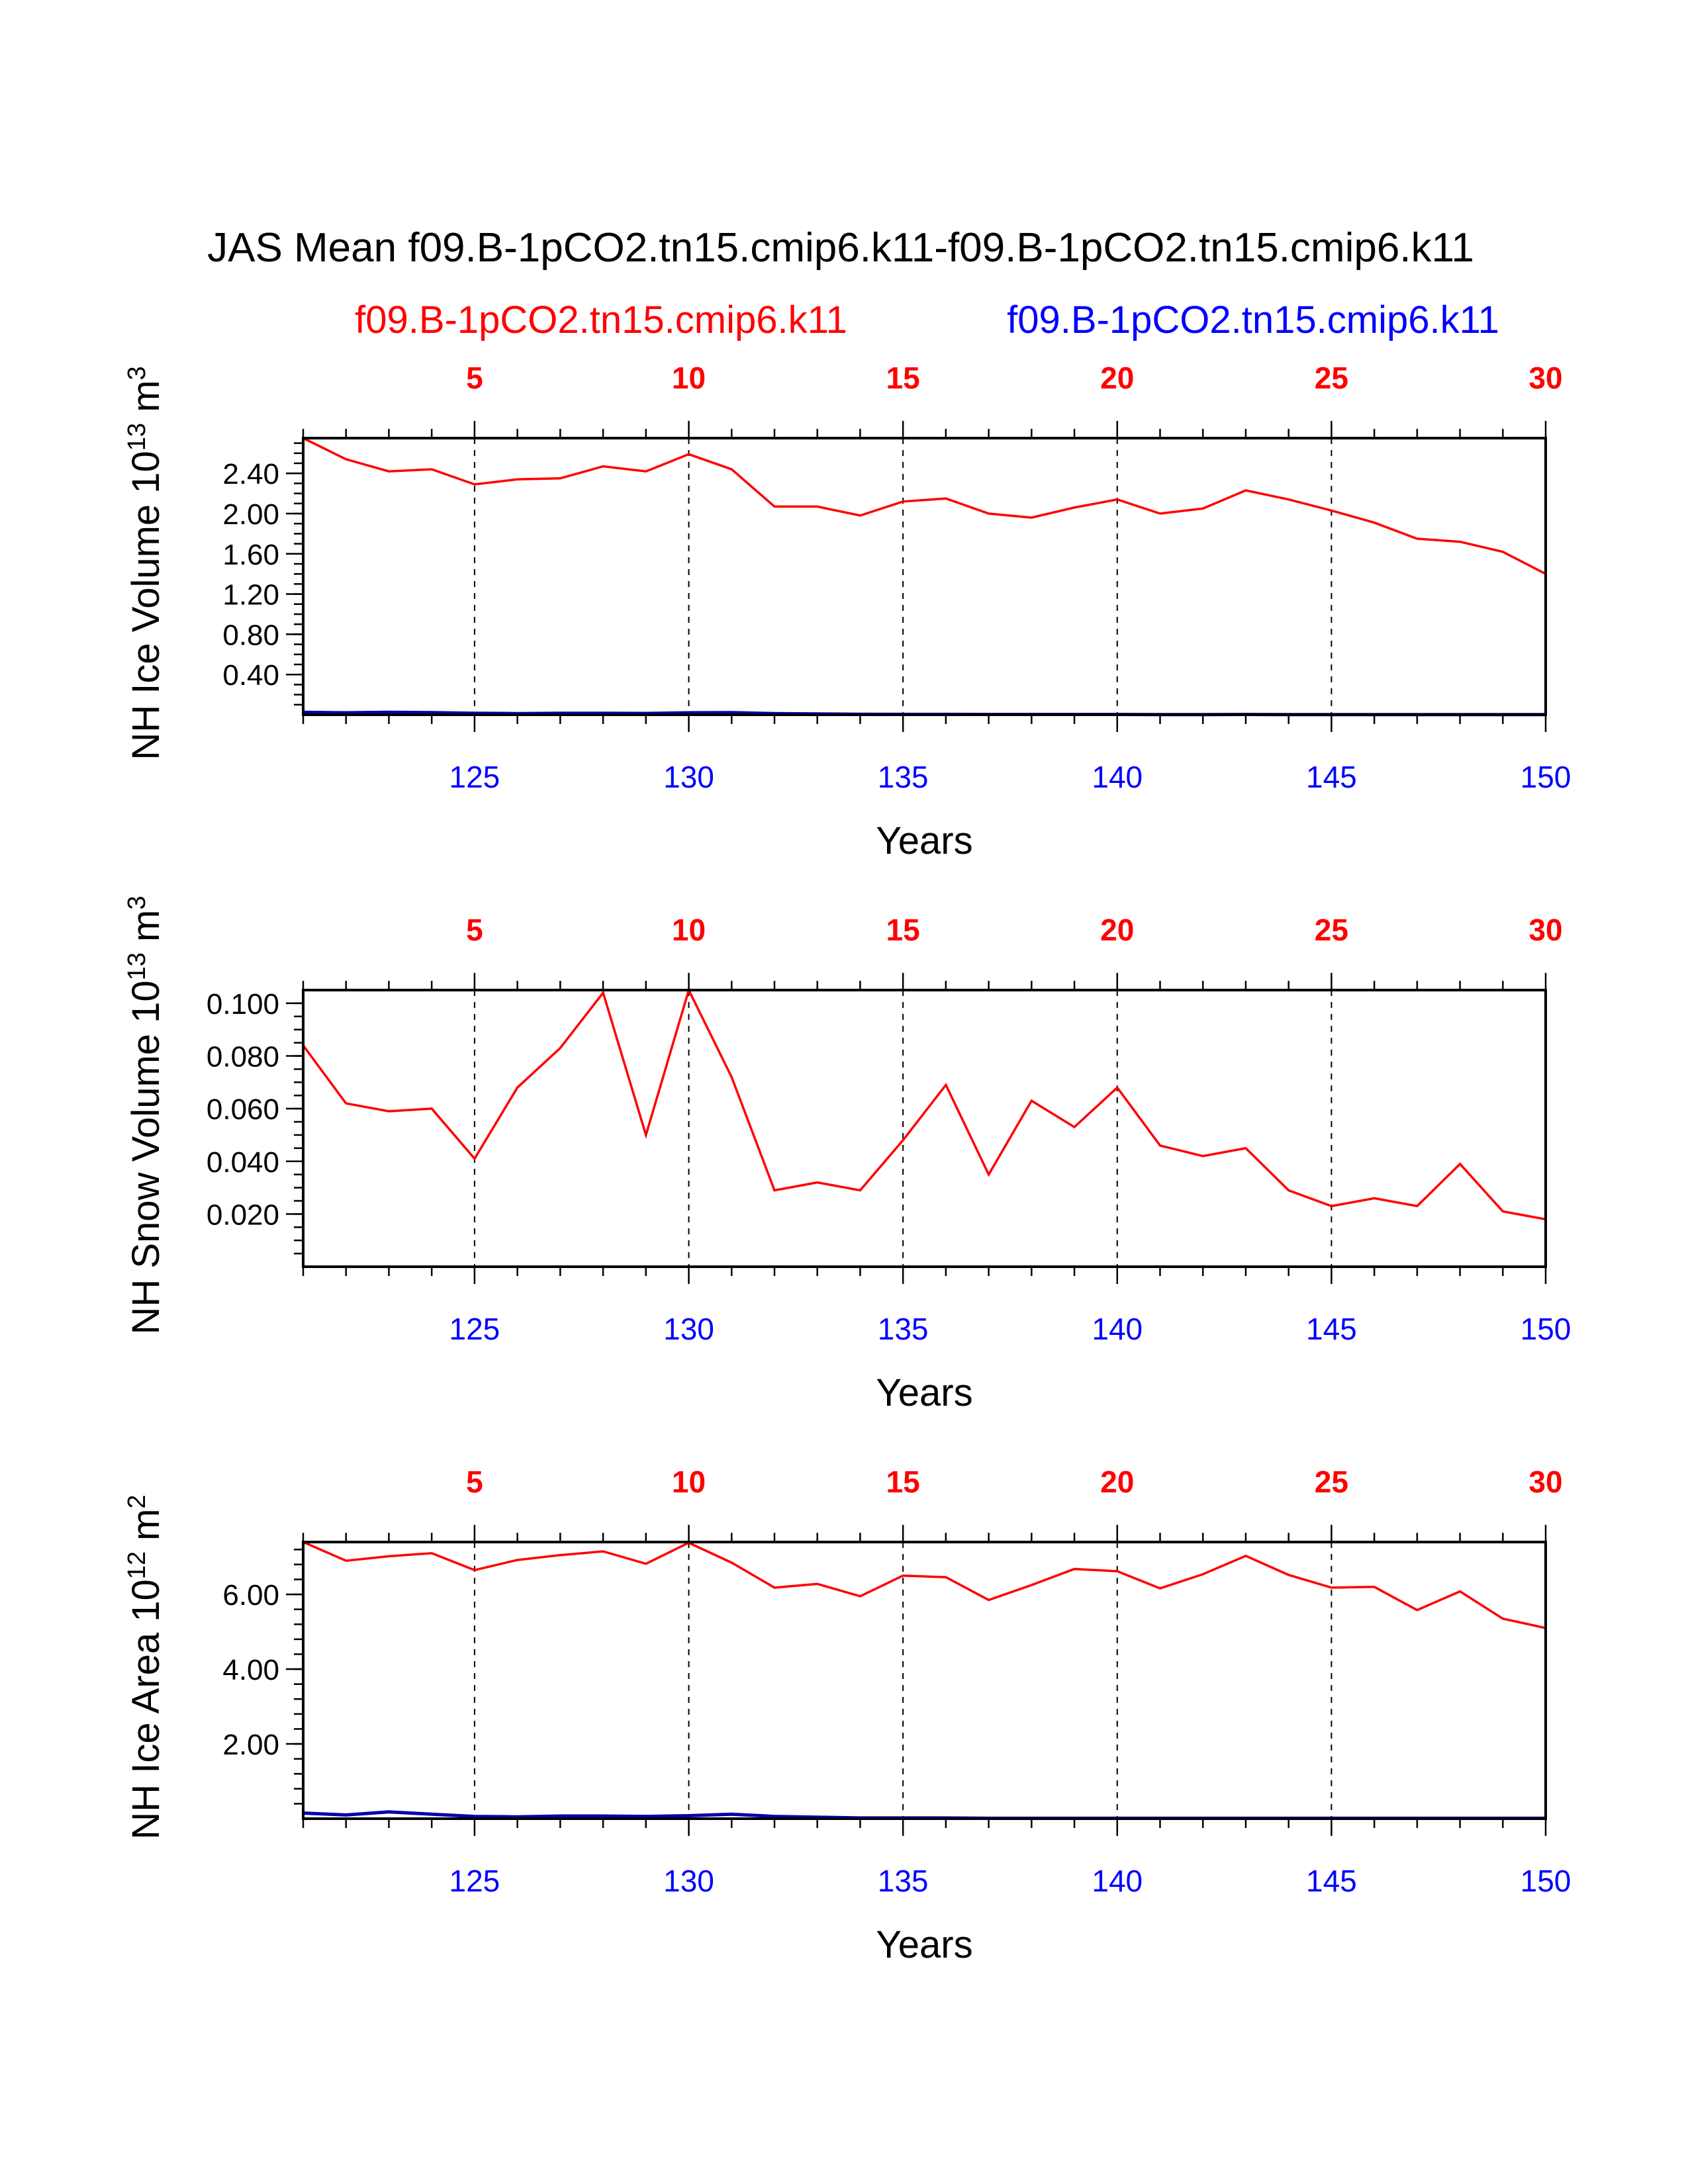 The height and width of the screenshot is (2184, 1688). Describe the element at coordinates (1253, 319) in the screenshot. I see `legend-right-label: f09.B-1pCO2.tn15.cmip6.k11` at that location.